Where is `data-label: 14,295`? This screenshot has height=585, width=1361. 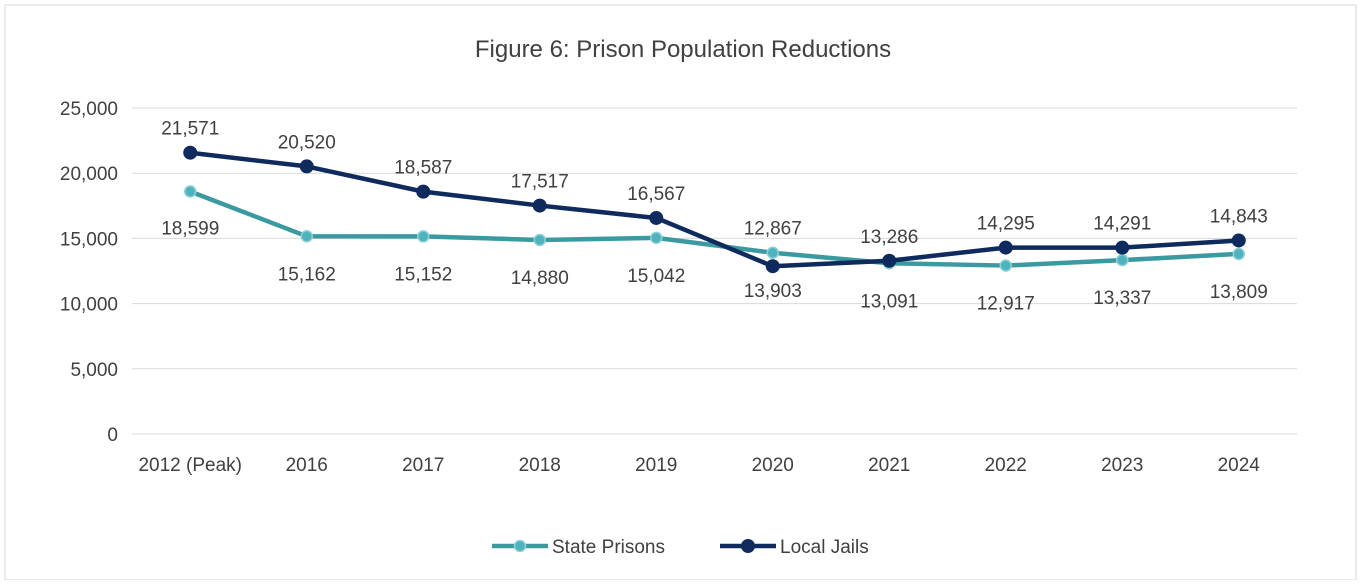
data-label: 14,295 is located at coordinates (1006, 224).